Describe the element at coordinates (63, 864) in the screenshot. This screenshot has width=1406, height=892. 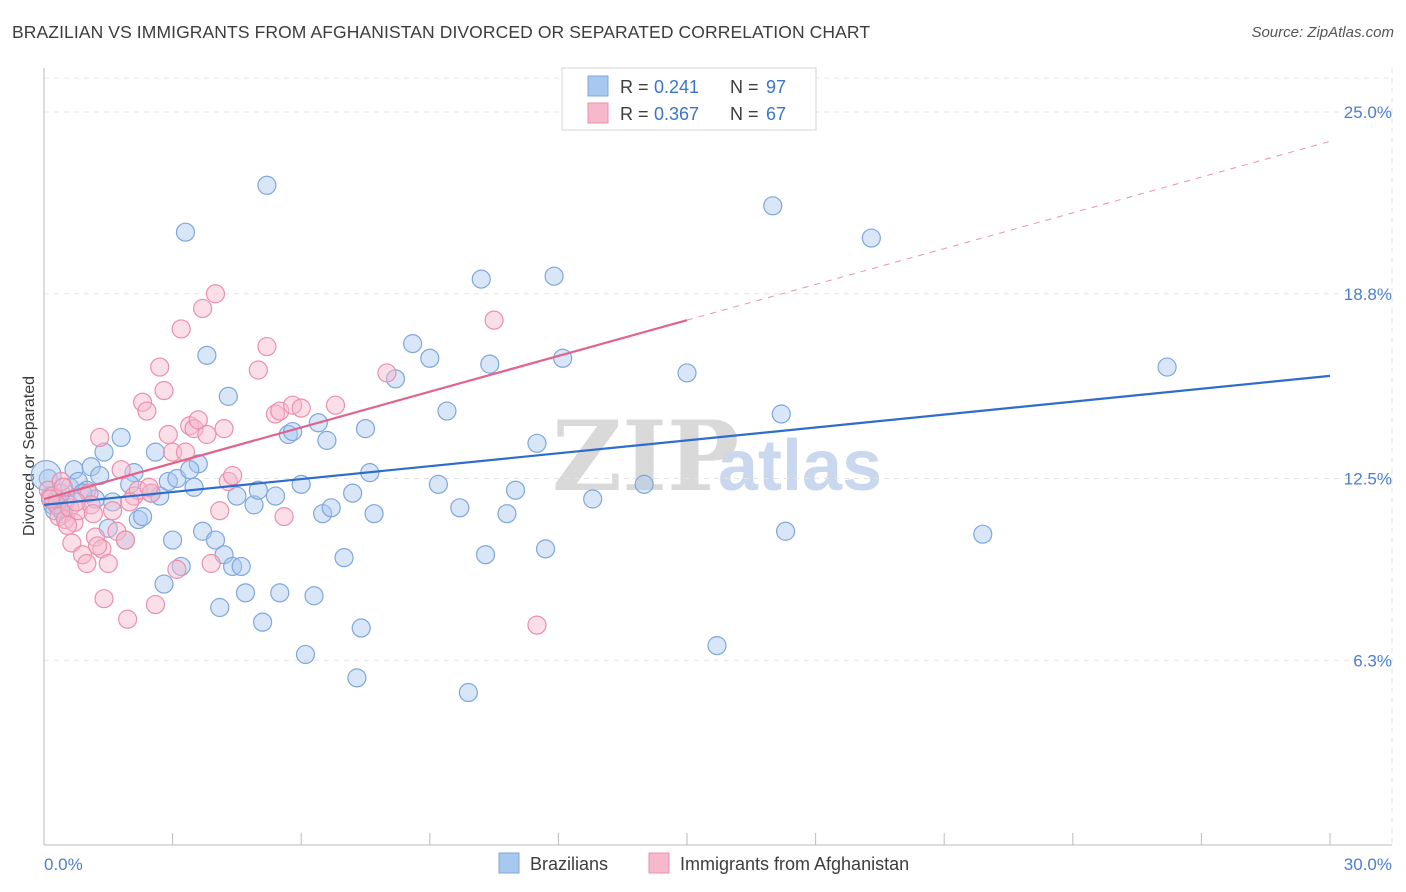
I see `x-tick-label-min: 0.0%` at that location.